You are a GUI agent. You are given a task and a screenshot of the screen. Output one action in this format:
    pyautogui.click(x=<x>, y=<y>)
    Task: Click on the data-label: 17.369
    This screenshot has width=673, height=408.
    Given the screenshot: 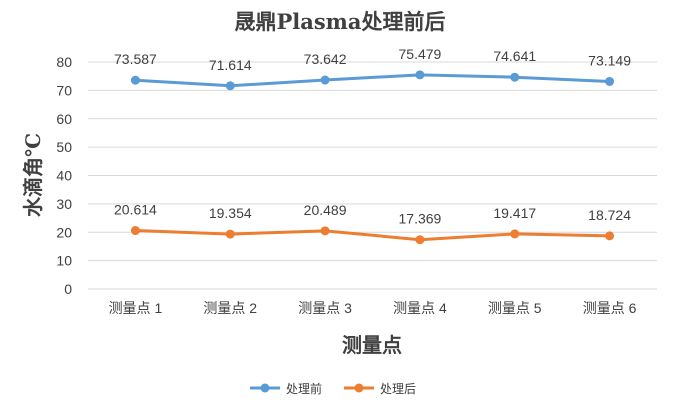 What is the action you would take?
    pyautogui.click(x=420, y=219)
    